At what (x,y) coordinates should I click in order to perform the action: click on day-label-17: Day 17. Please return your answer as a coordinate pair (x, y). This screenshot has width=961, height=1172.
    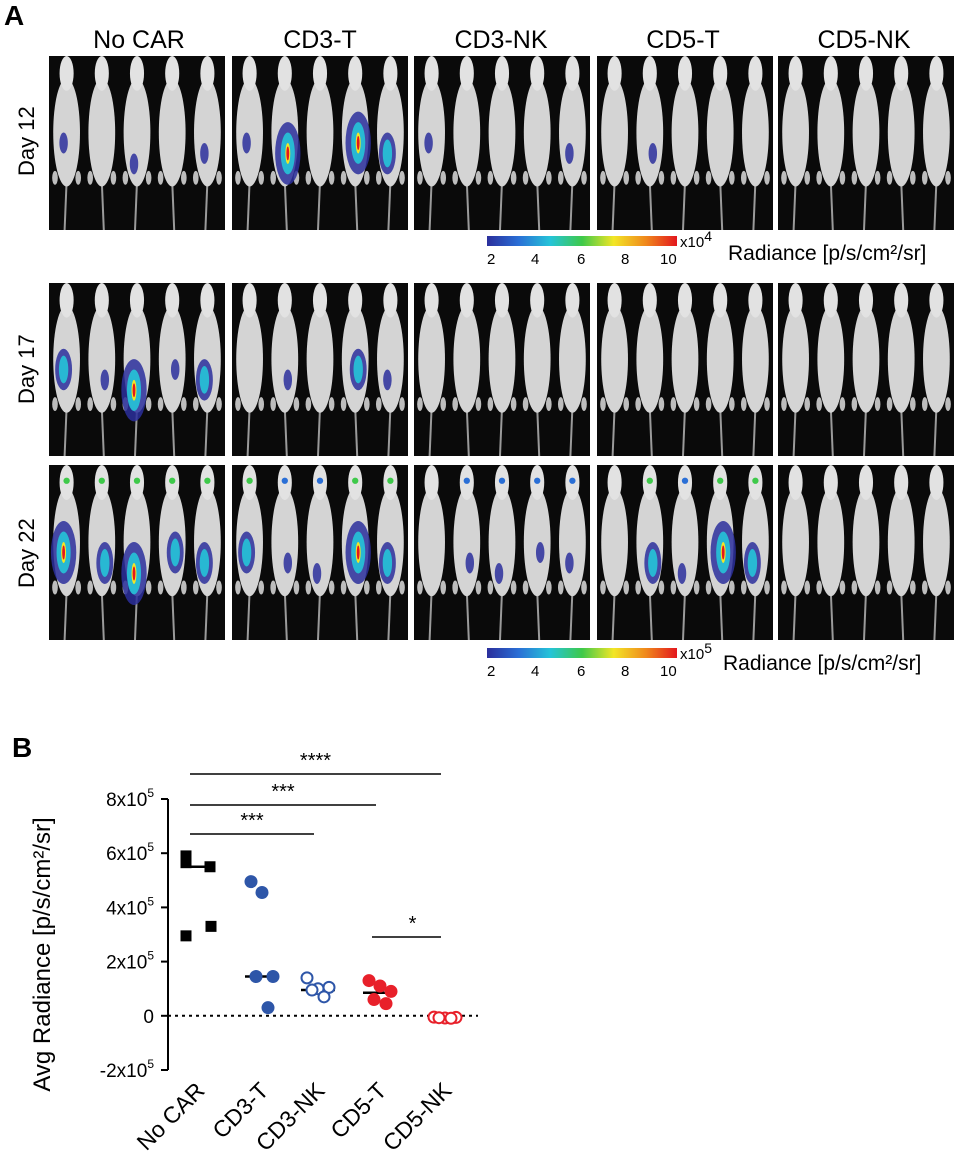
    Looking at the image, I should click on (26, 369).